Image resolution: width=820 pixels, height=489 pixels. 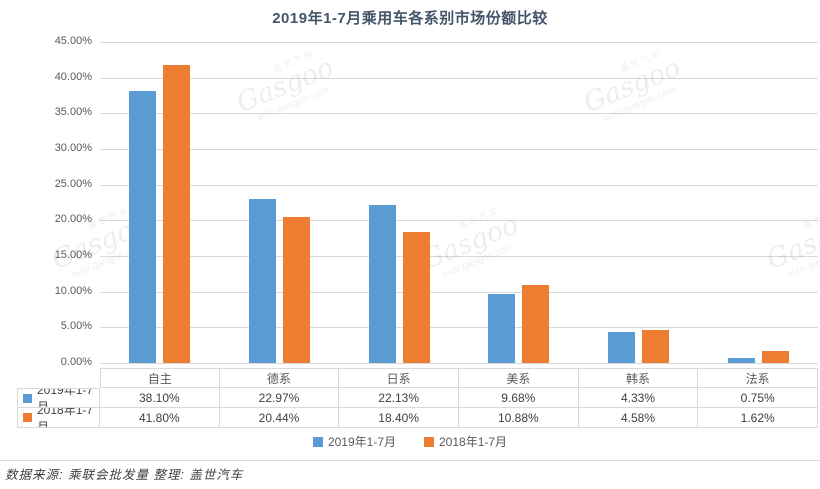 What do you see at coordinates (518, 398) in the screenshot?
I see `table-value-cell: 9.68%` at bounding box center [518, 398].